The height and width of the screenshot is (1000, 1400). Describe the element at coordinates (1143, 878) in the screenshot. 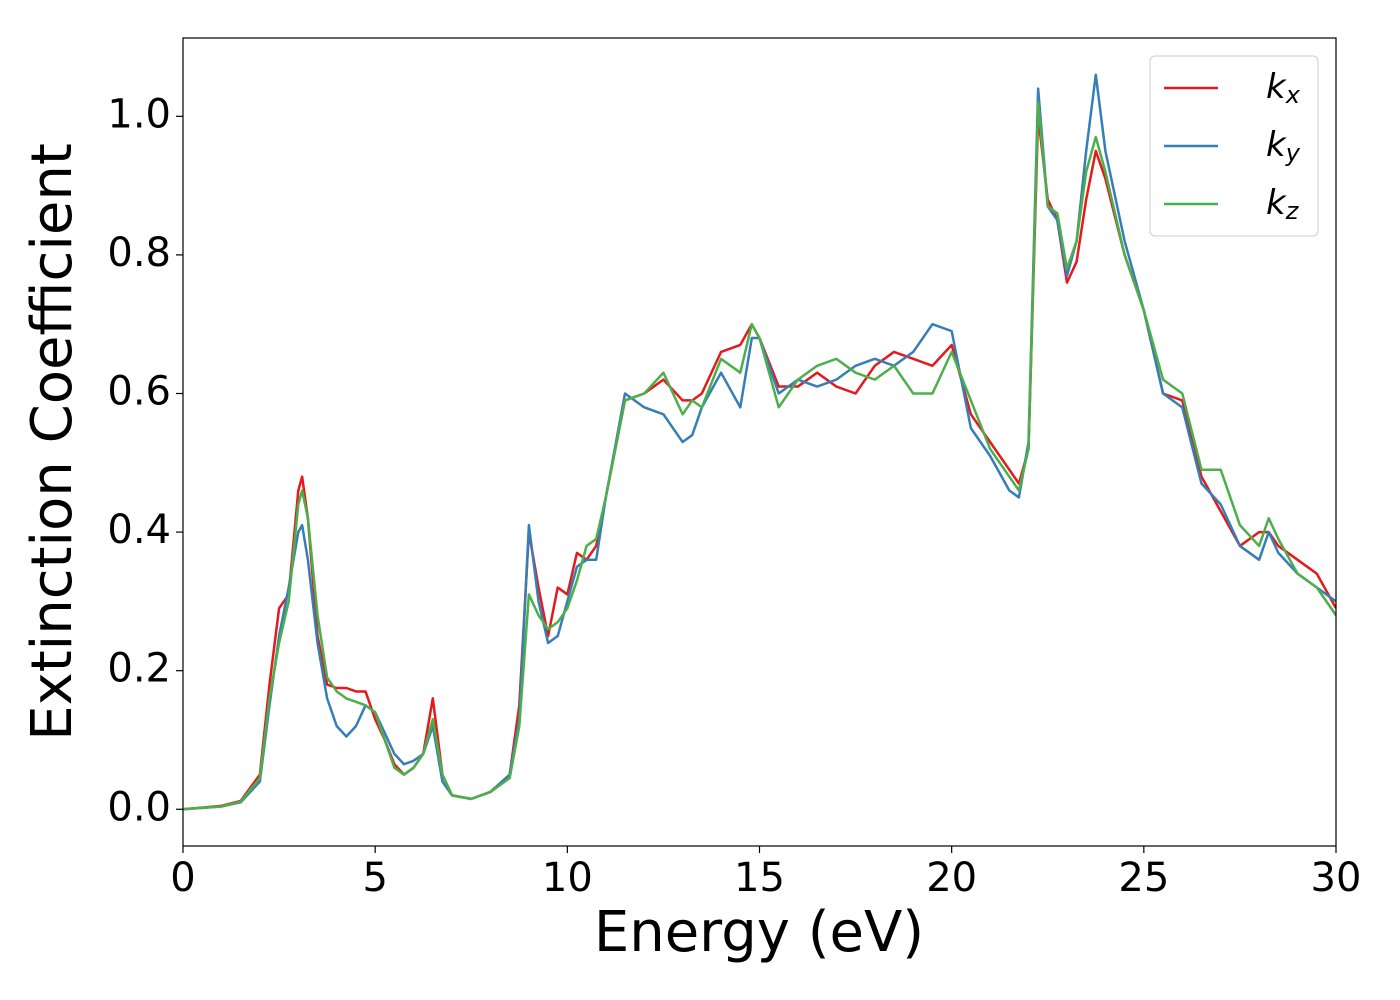

I see `x-tick-label: 25` at that location.